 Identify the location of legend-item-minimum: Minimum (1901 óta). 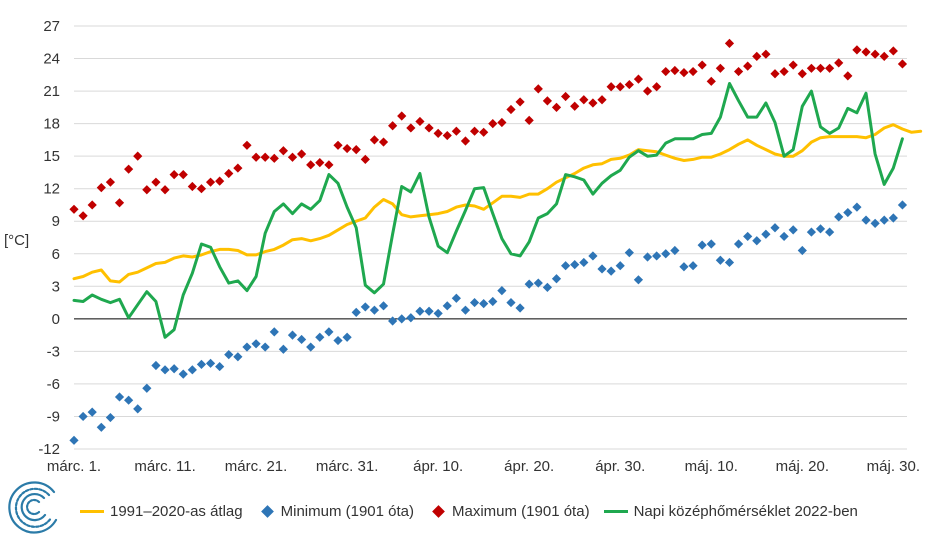
(335, 511).